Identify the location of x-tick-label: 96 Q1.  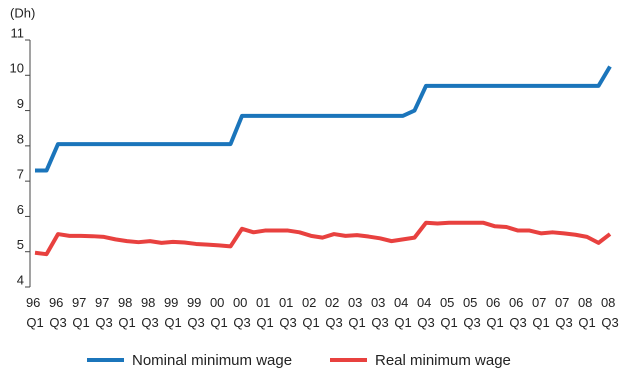
(35, 312).